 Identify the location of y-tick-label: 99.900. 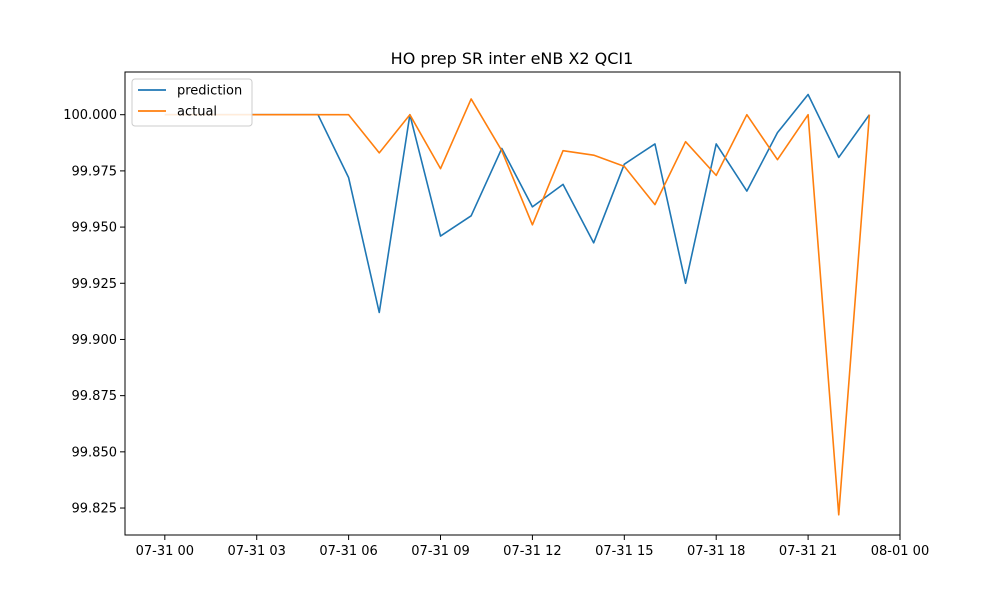
(95, 340).